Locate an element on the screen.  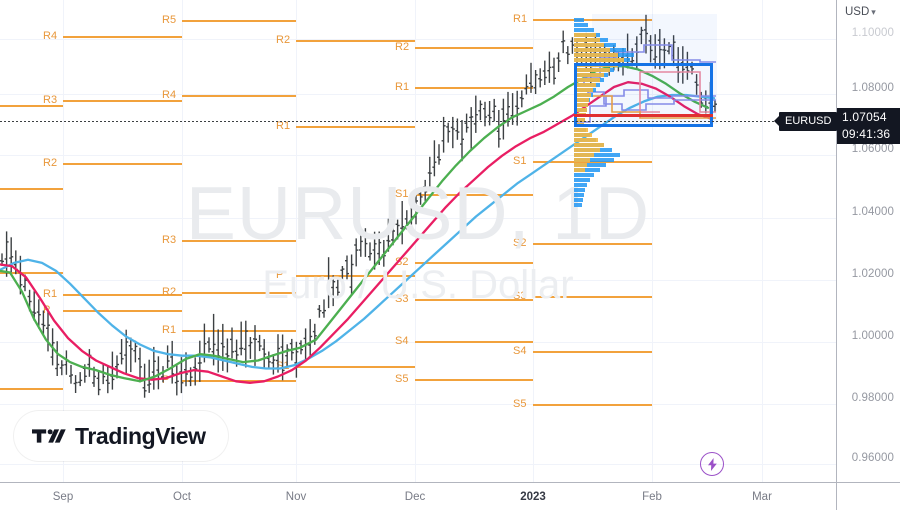
current-price-tag: 1.07054 09:41:36 is located at coordinates (868, 126).